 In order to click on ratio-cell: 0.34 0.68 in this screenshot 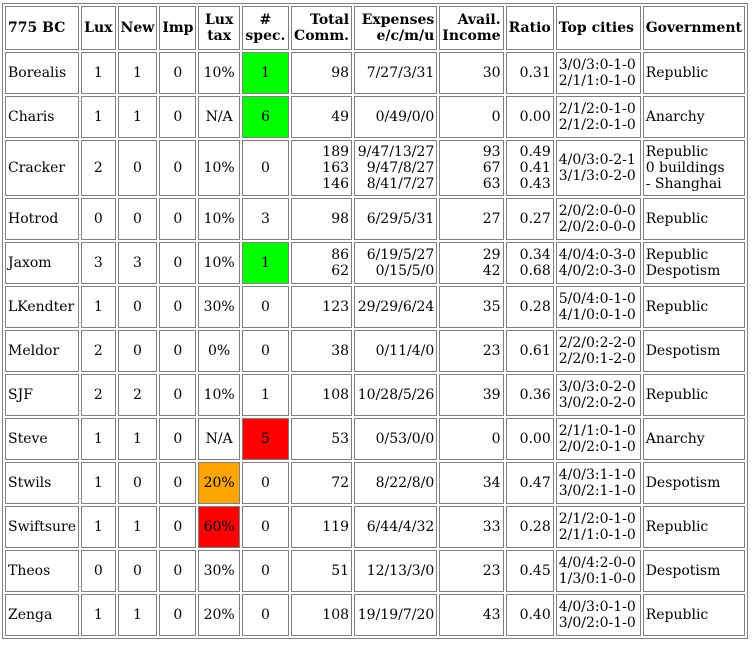, I will do `click(529, 263)`.